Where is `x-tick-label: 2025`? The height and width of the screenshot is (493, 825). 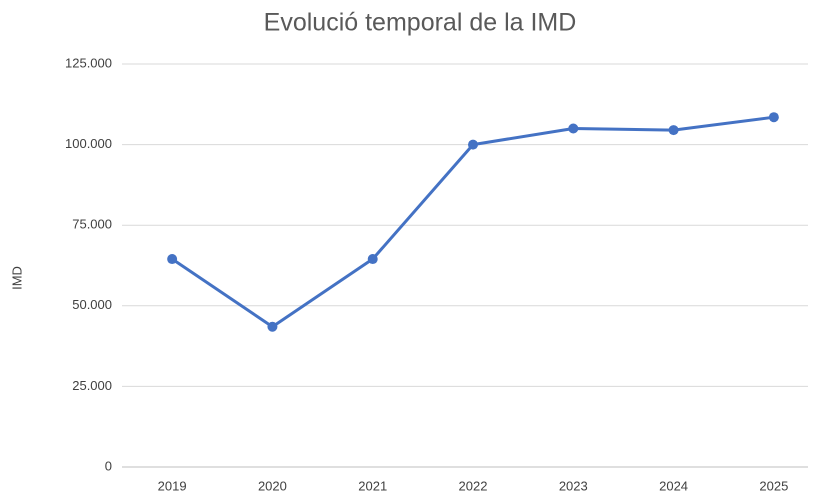 x-tick-label: 2025 is located at coordinates (773, 485).